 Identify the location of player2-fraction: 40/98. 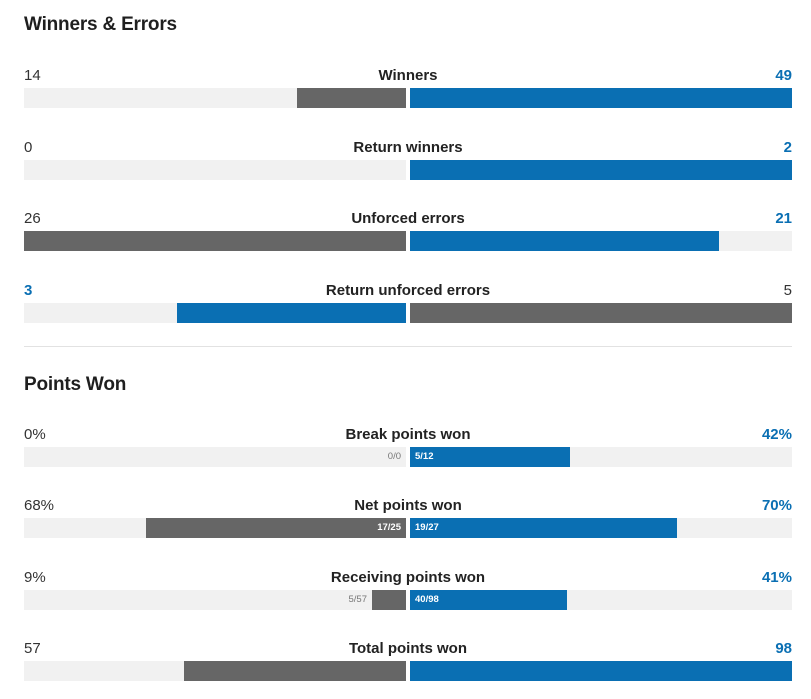
(427, 599).